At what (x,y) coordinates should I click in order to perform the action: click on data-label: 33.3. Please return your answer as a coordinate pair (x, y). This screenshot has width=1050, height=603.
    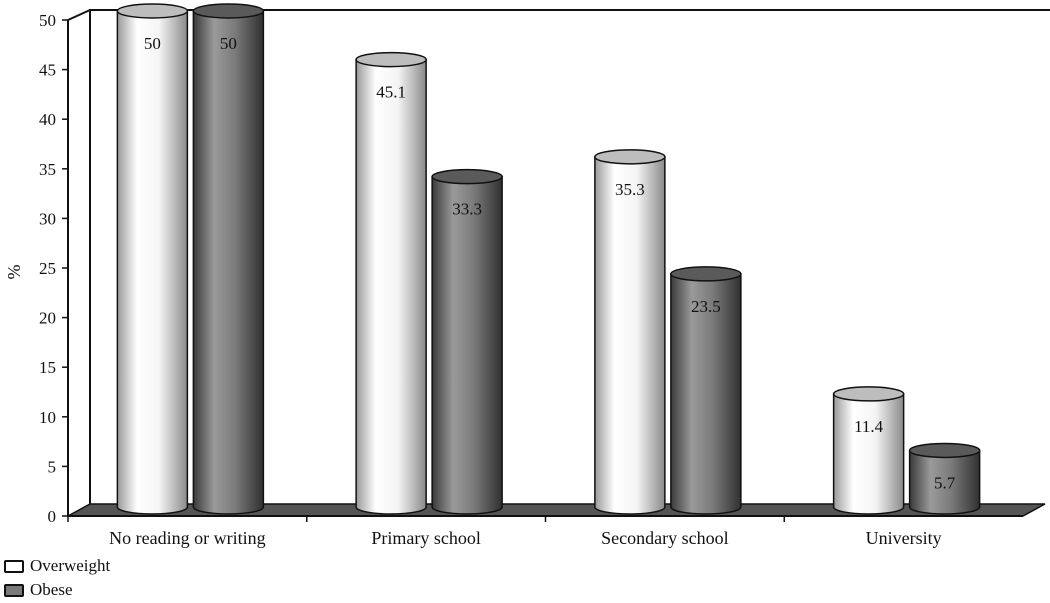
    Looking at the image, I should click on (467, 209).